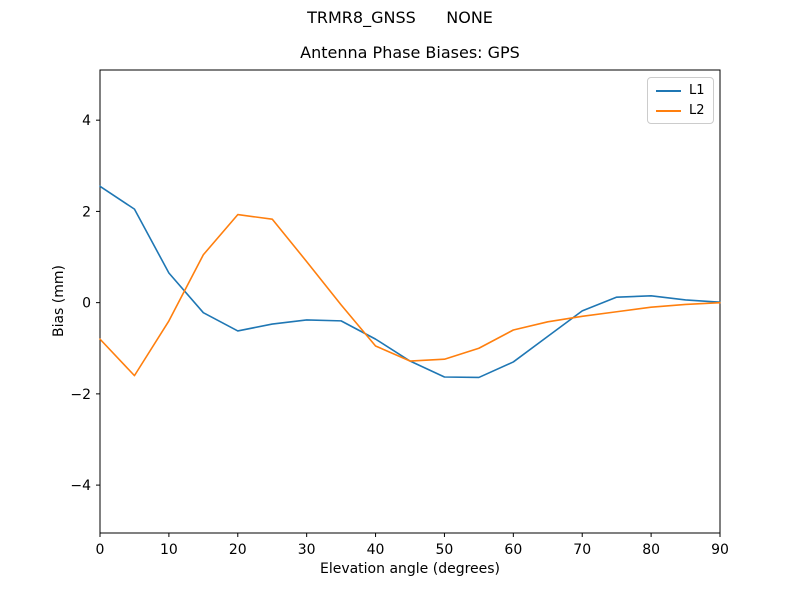  I want to click on y-tick-label: 4, so click(86, 121).